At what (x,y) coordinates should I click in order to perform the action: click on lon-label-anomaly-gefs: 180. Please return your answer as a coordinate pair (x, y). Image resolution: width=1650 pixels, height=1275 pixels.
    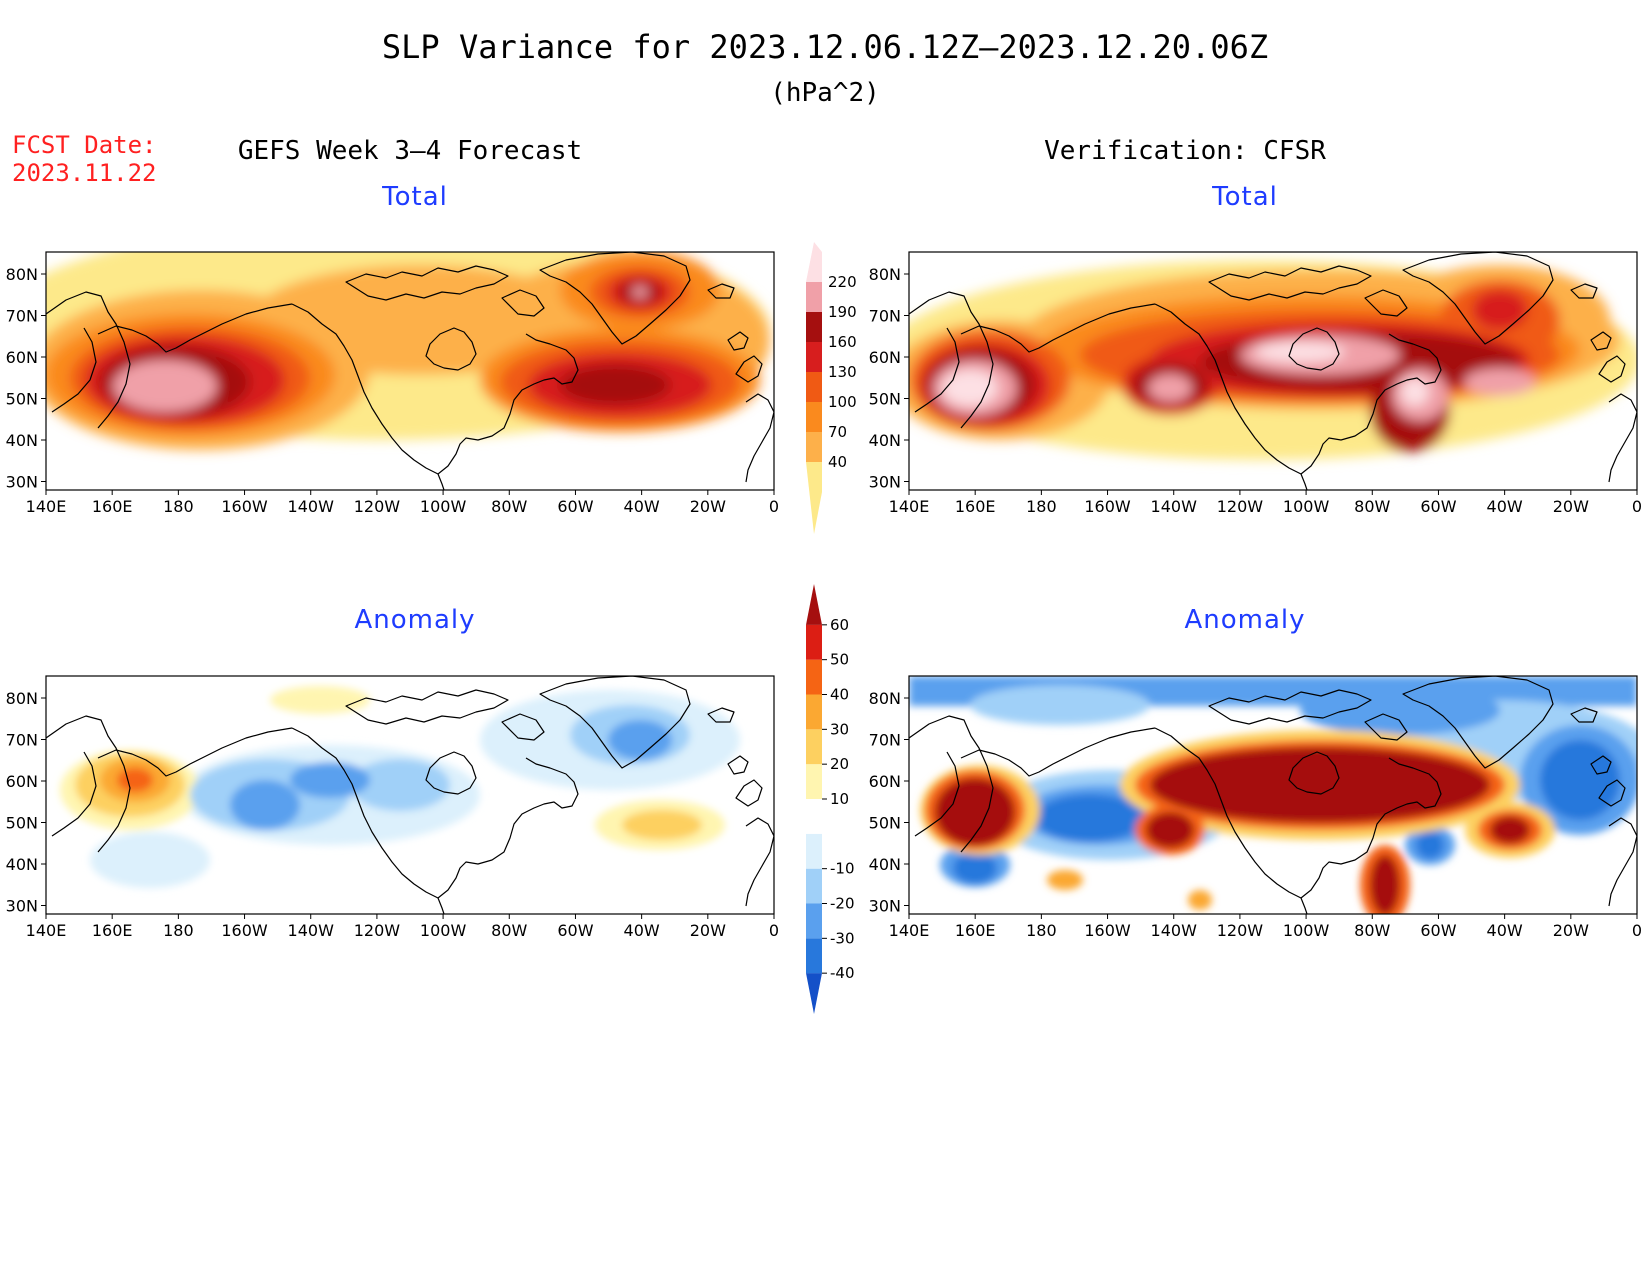
    Looking at the image, I should click on (178, 930).